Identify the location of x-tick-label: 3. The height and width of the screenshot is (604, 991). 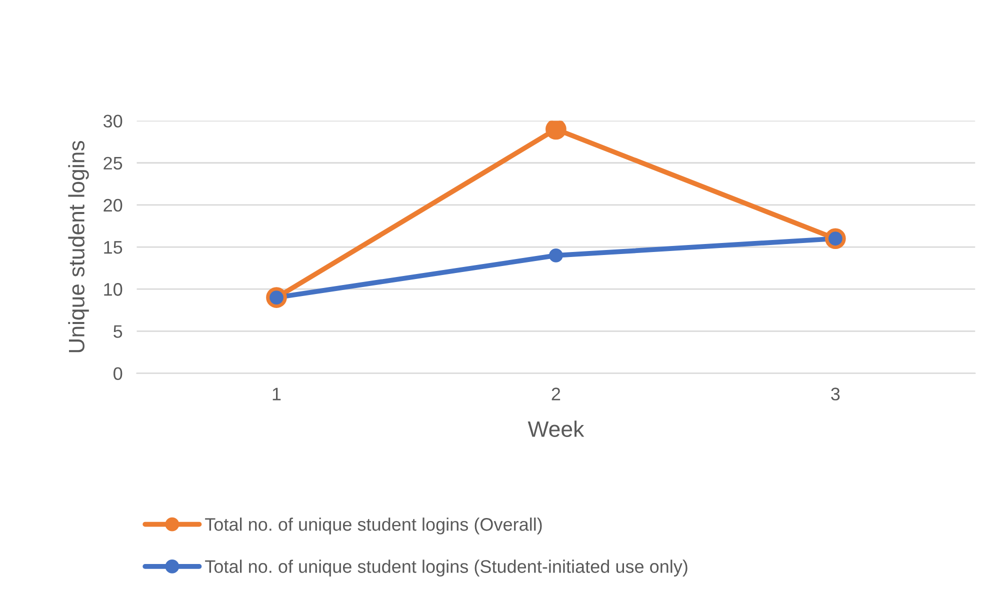
(835, 394).